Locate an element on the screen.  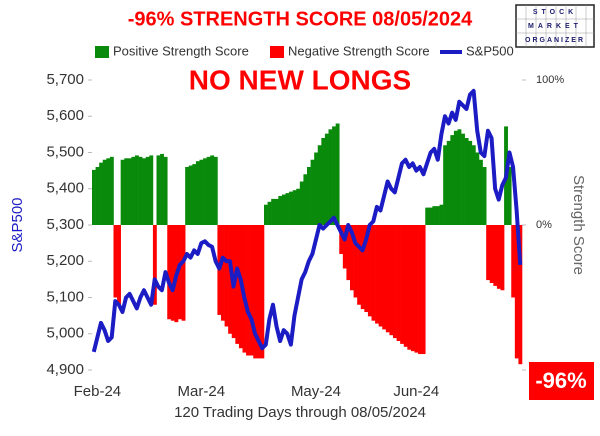
y-tick-label: 5,200 is located at coordinates (65, 260).